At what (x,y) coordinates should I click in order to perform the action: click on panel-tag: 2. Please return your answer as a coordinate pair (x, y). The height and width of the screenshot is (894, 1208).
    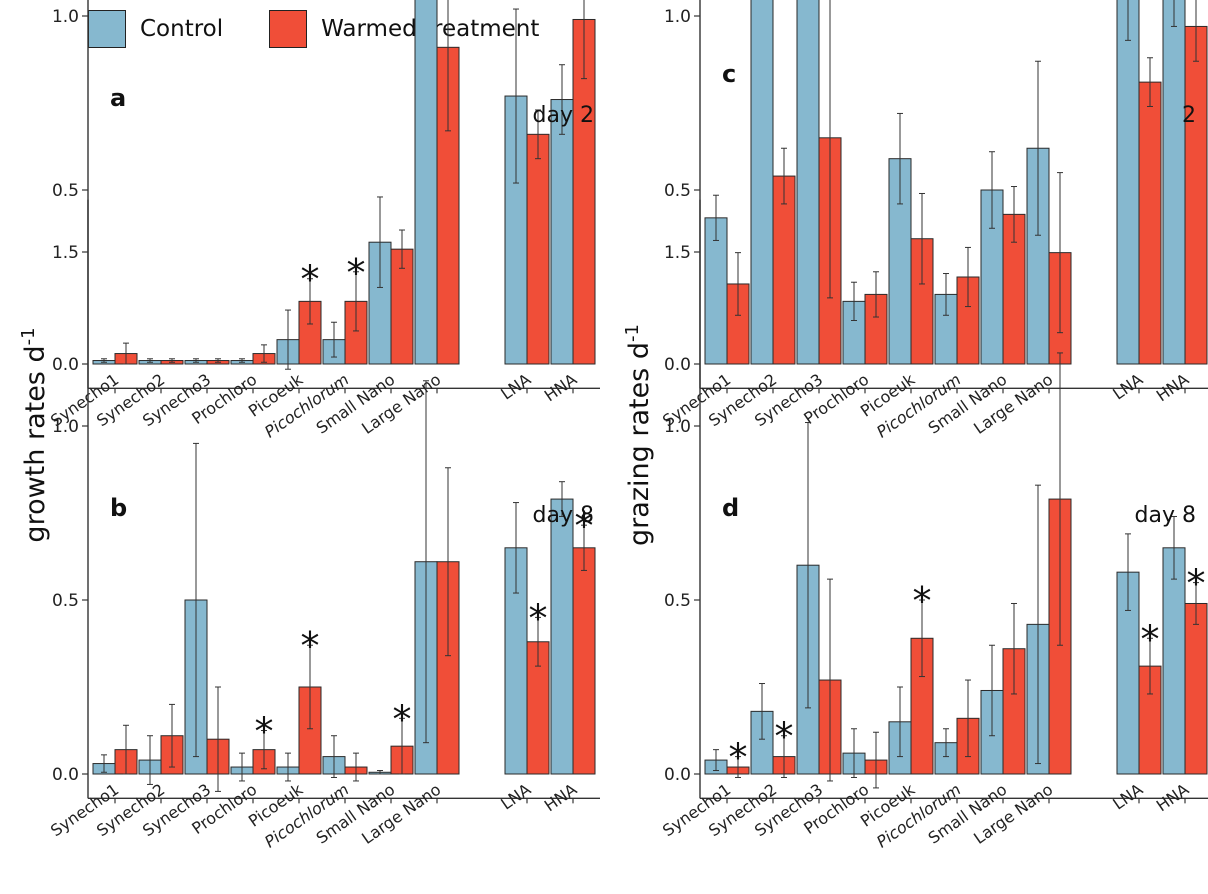
    Looking at the image, I should click on (1189, 115).